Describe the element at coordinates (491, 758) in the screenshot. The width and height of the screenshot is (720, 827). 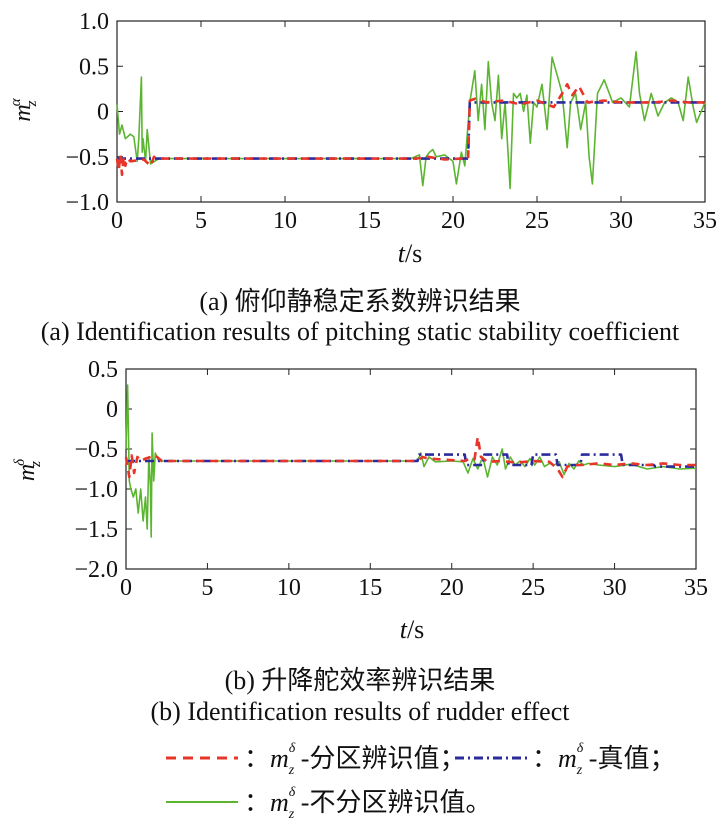
I see `legend-swatch-true` at that location.